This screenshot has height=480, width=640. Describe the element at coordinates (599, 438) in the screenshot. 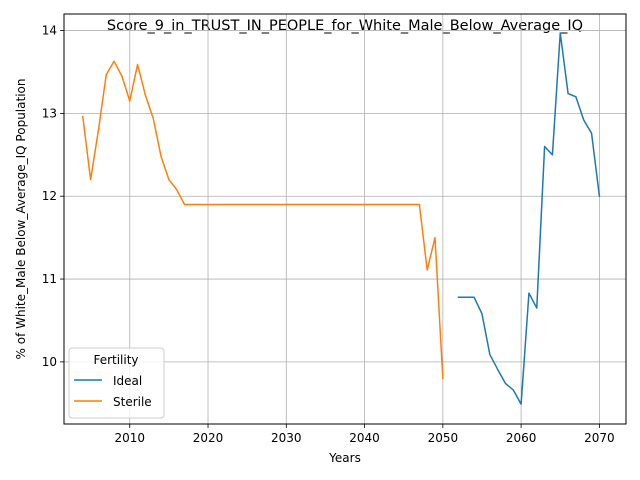

I see `x-tick-label: 2070` at that location.